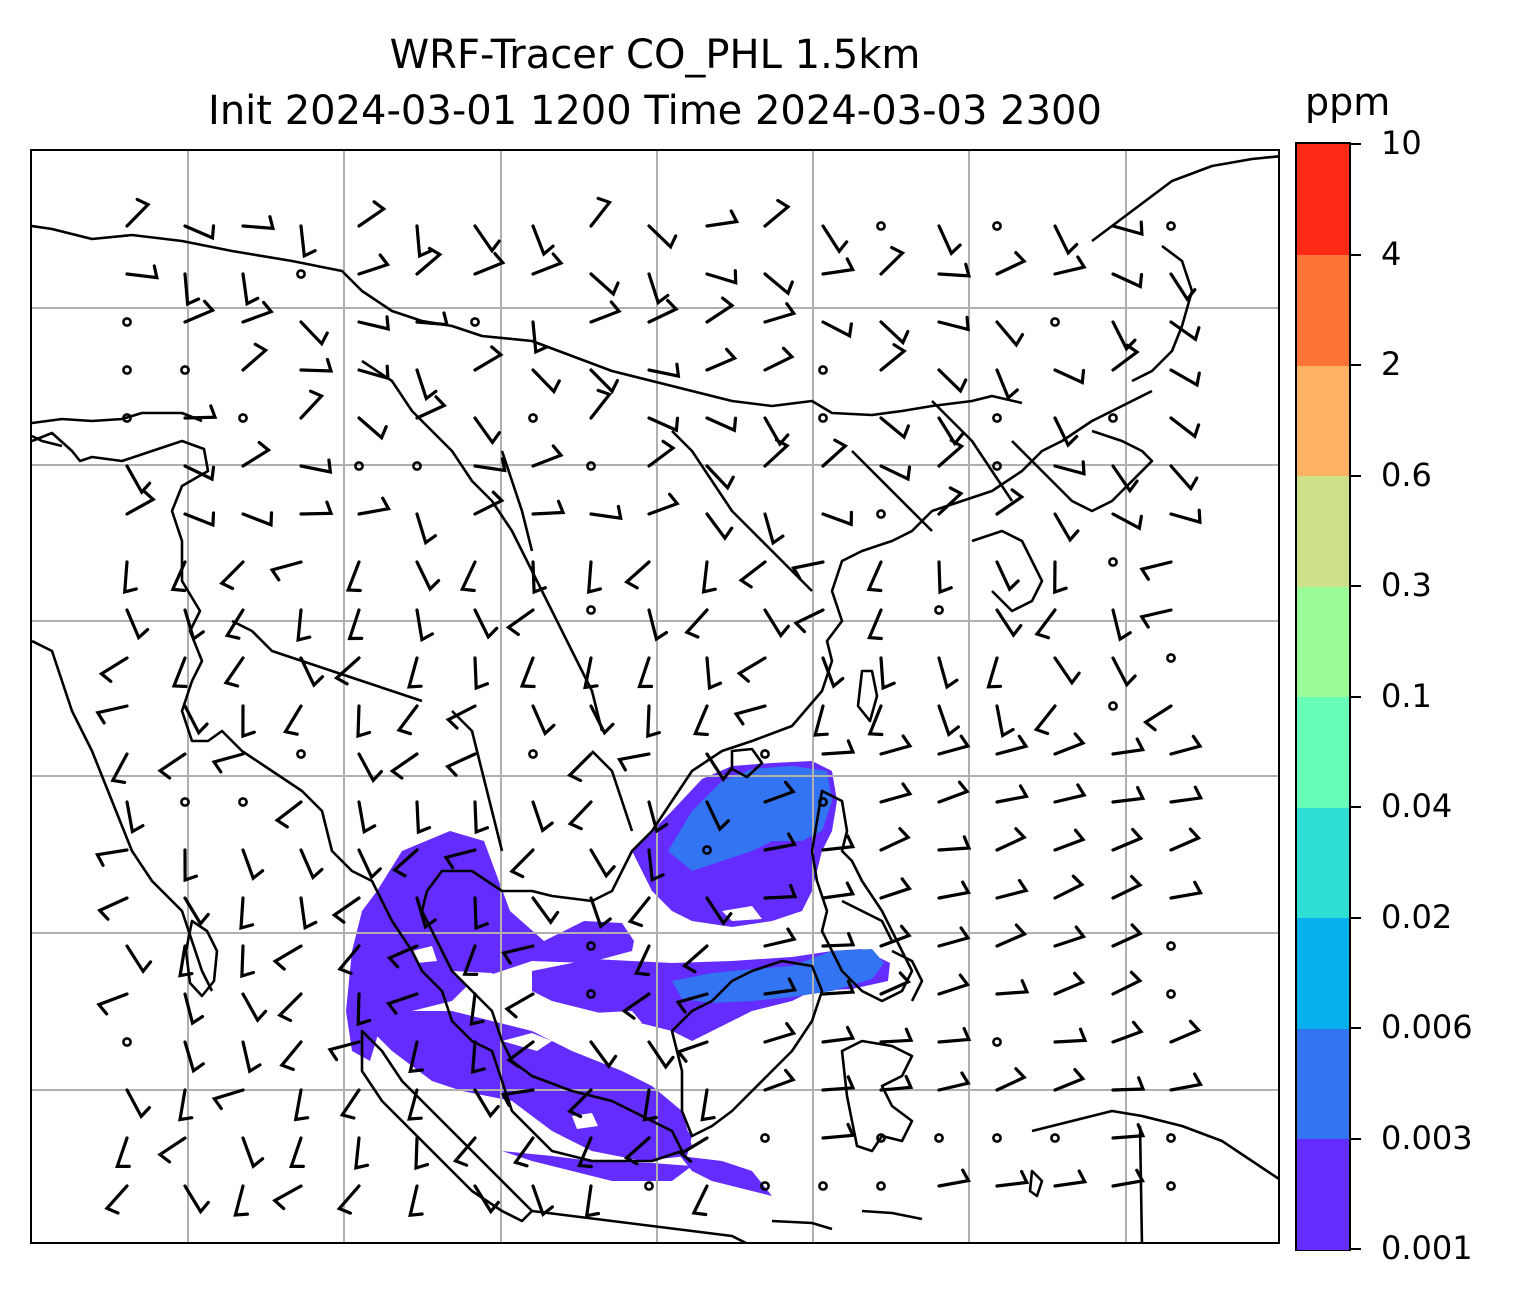 Image resolution: width=1528 pixels, height=1306 pixels. I want to click on colorbar-tick-label: 0.1, so click(1406, 695).